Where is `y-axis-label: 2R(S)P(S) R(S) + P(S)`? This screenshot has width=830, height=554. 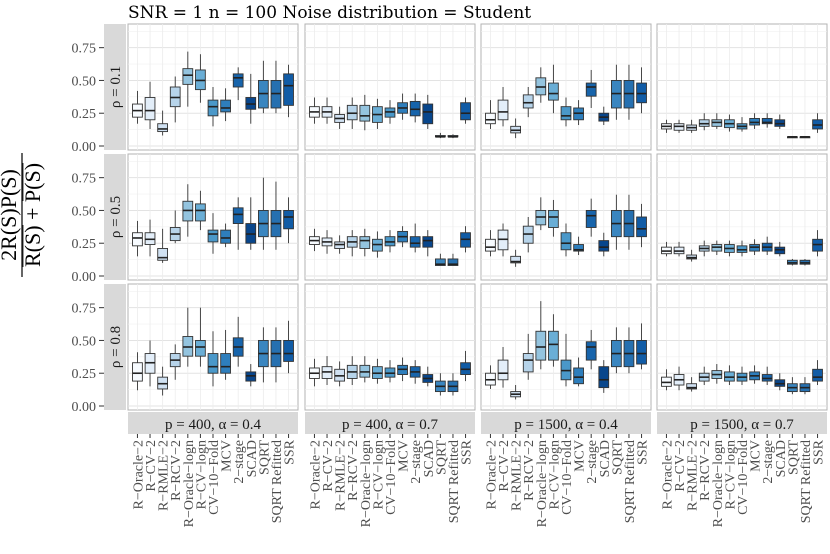
y-axis-label: 2R(S)P(S) R(S) + P(S) is located at coordinates (22, 215).